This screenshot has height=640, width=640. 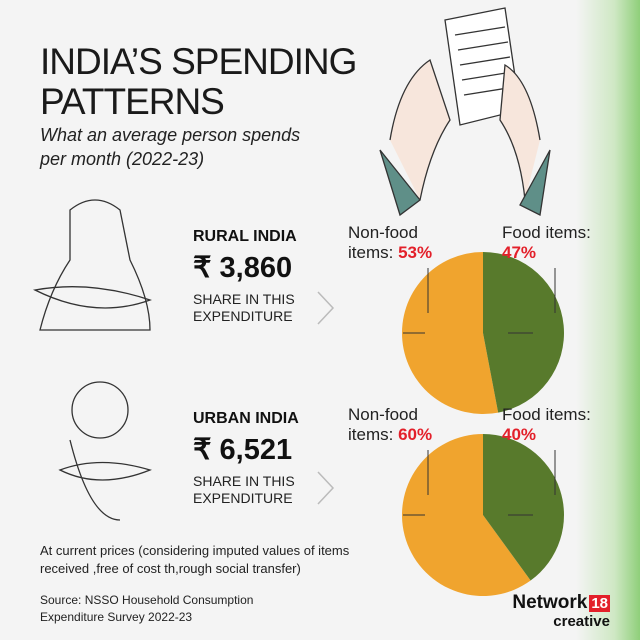 I want to click on value-label: 60%, so click(x=415, y=434).